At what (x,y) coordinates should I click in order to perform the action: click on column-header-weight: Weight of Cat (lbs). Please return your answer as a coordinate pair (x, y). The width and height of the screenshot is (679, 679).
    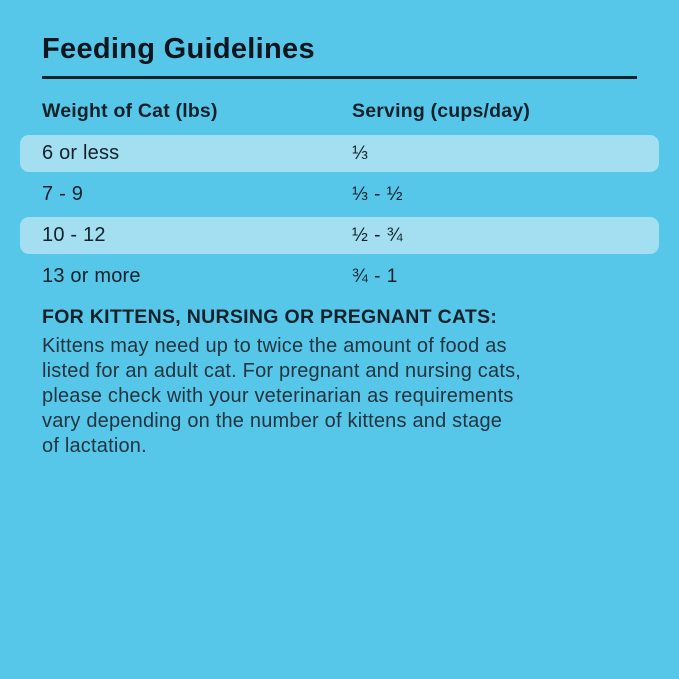
    Looking at the image, I should click on (130, 111).